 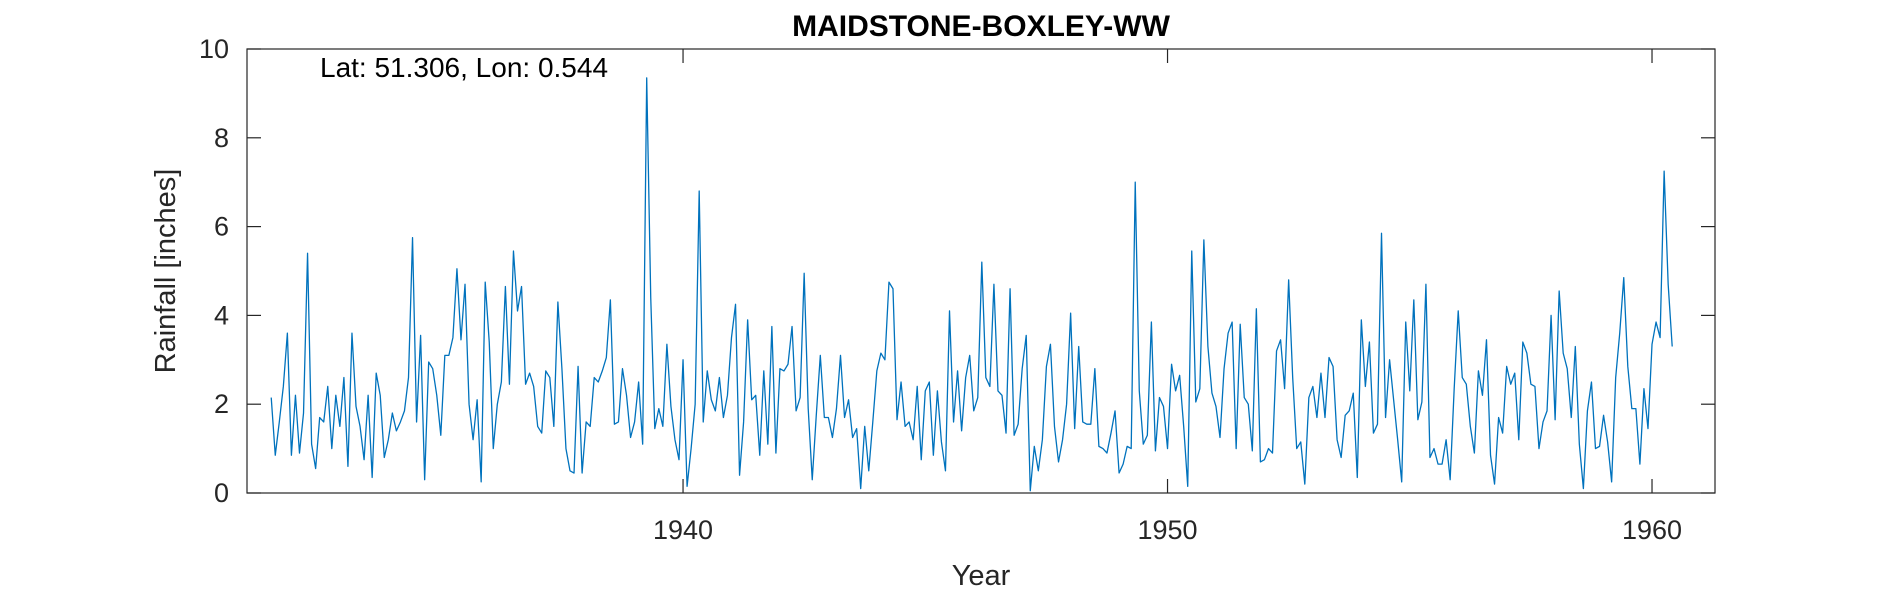 What do you see at coordinates (1652, 530) in the screenshot?
I see `x-tick-label: 1960` at bounding box center [1652, 530].